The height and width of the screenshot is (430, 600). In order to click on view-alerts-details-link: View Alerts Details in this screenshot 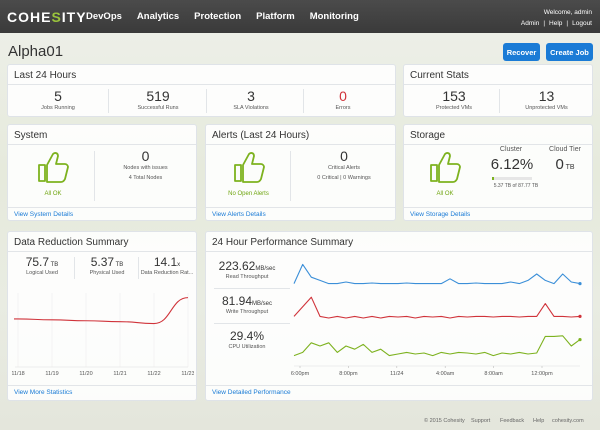, I will do `click(239, 214)`.